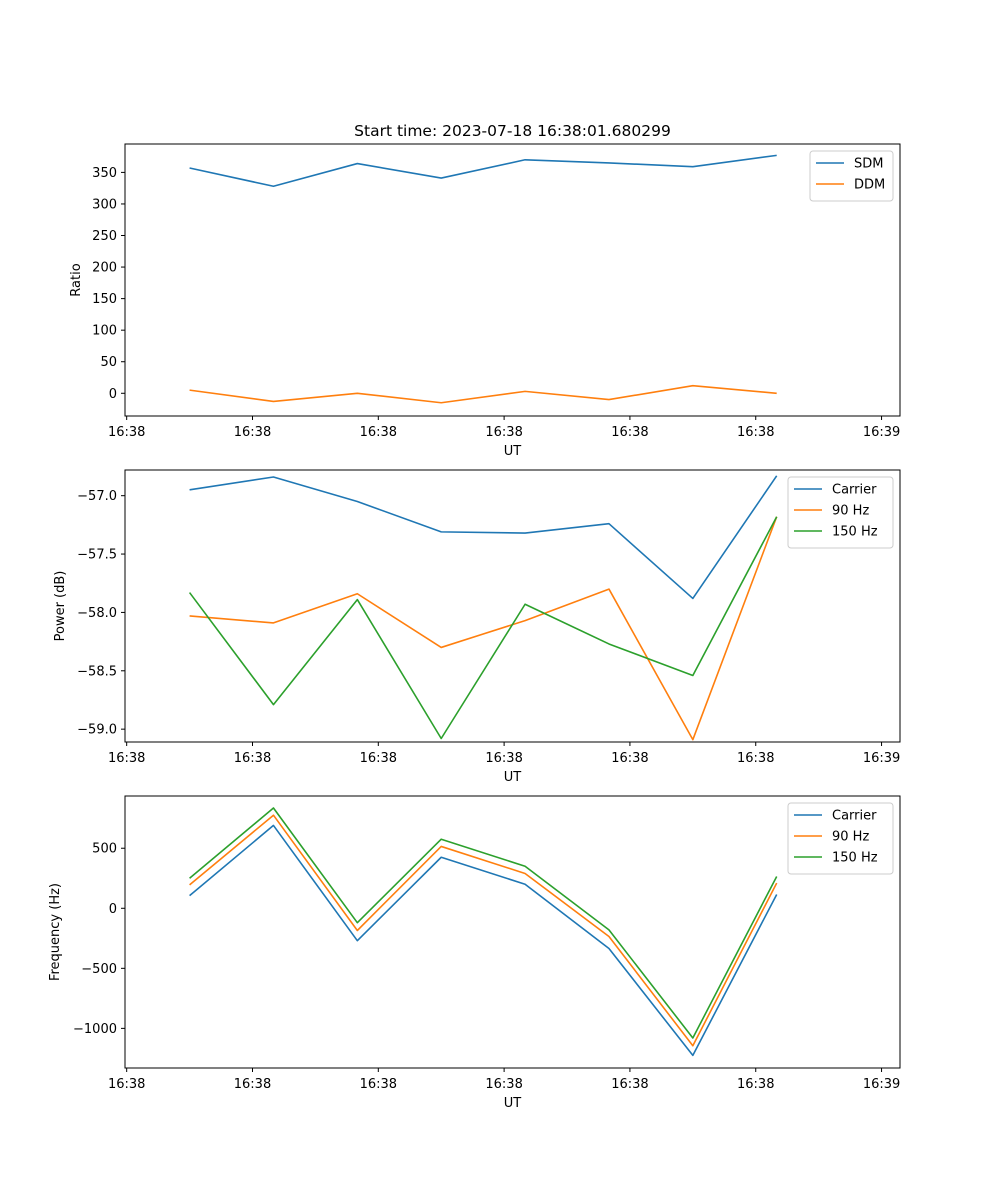 The height and width of the screenshot is (1200, 1000). I want to click on ratio-x-tick-label: 16:39, so click(881, 432).